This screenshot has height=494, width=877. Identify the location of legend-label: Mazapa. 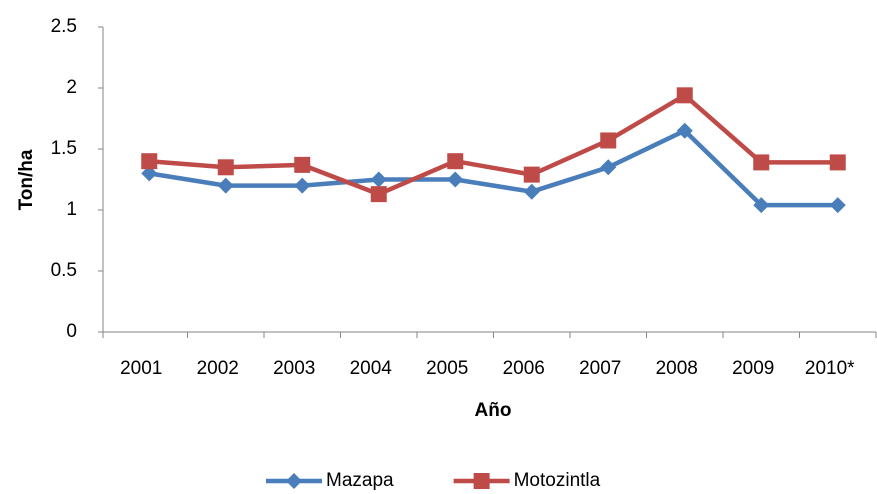
(360, 480).